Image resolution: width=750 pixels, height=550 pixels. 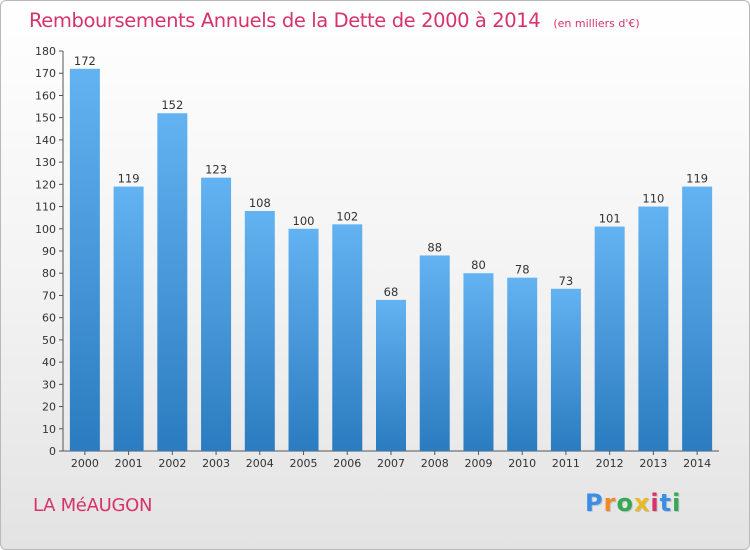 I want to click on y-tick-label: 80, so click(x=49, y=273).